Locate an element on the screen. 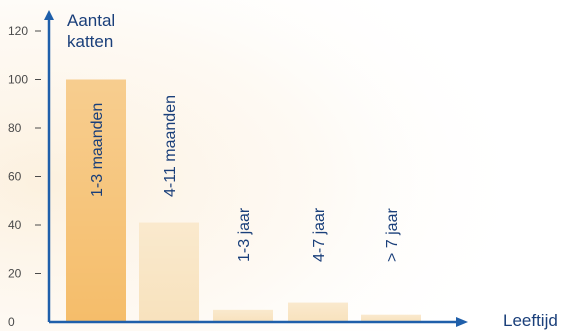 The height and width of the screenshot is (336, 577). y-tick-label: 60 is located at coordinates (15, 177).